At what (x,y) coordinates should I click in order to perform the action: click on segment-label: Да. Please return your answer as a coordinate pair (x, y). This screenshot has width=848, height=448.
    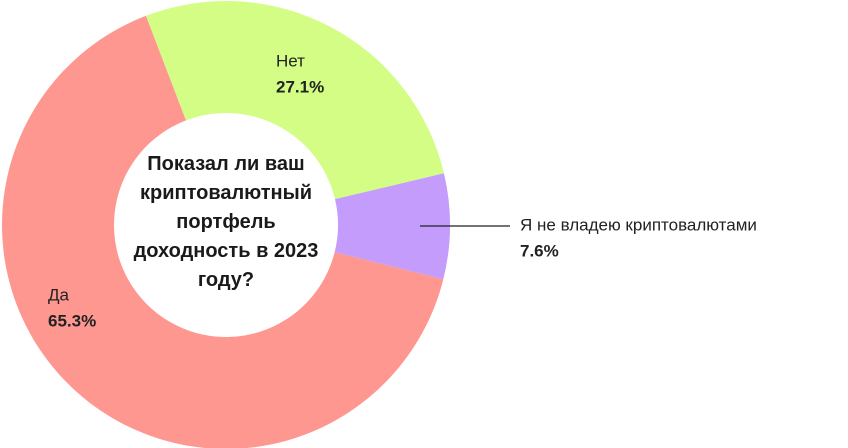
    Looking at the image, I should click on (59, 294).